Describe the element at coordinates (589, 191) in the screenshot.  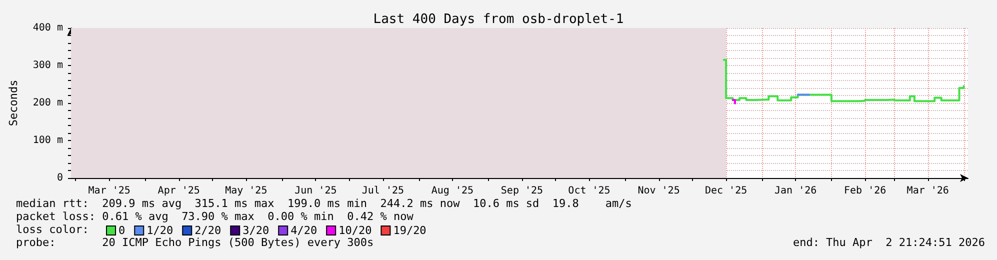
I see `x-tick-label: Oct '25` at that location.